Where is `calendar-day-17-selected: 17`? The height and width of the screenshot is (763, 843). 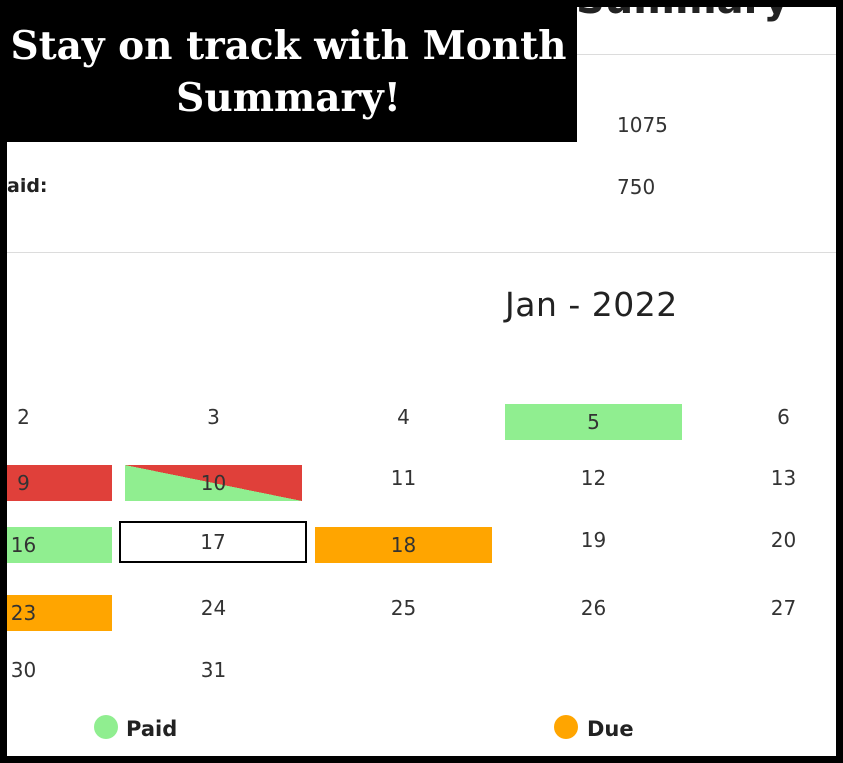 calendar-day-17-selected: 17 is located at coordinates (213, 542).